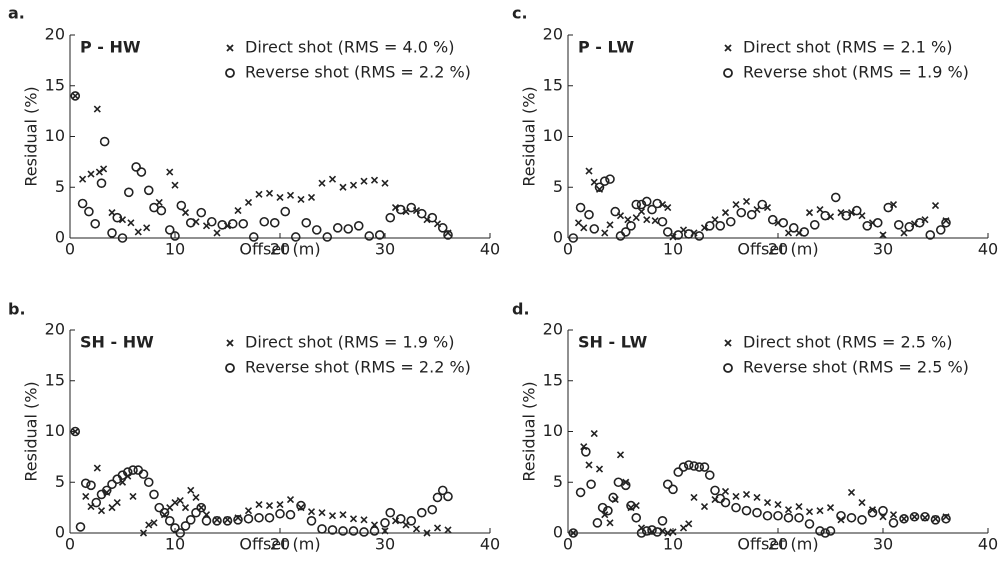 The height and width of the screenshot is (585, 1003). Describe the element at coordinates (358, 367) in the screenshot. I see `legend-label: Reverse shot (RMS = 2.2 %)` at that location.